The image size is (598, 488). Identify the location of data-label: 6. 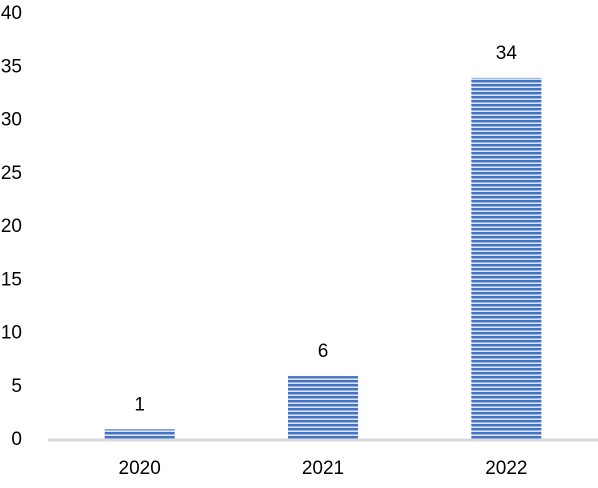
(323, 351).